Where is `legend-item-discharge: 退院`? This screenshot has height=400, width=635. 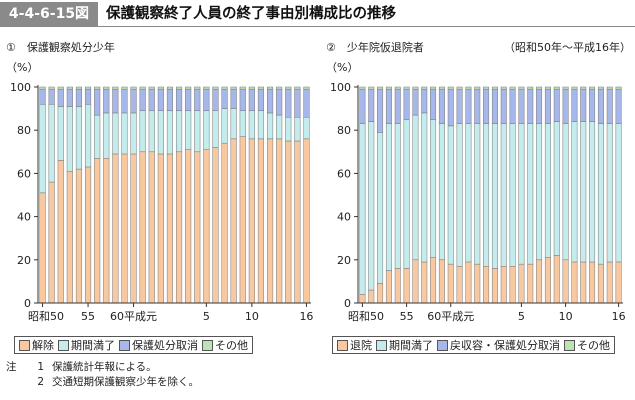
legend-item-discharge: 退院 is located at coordinates (354, 345).